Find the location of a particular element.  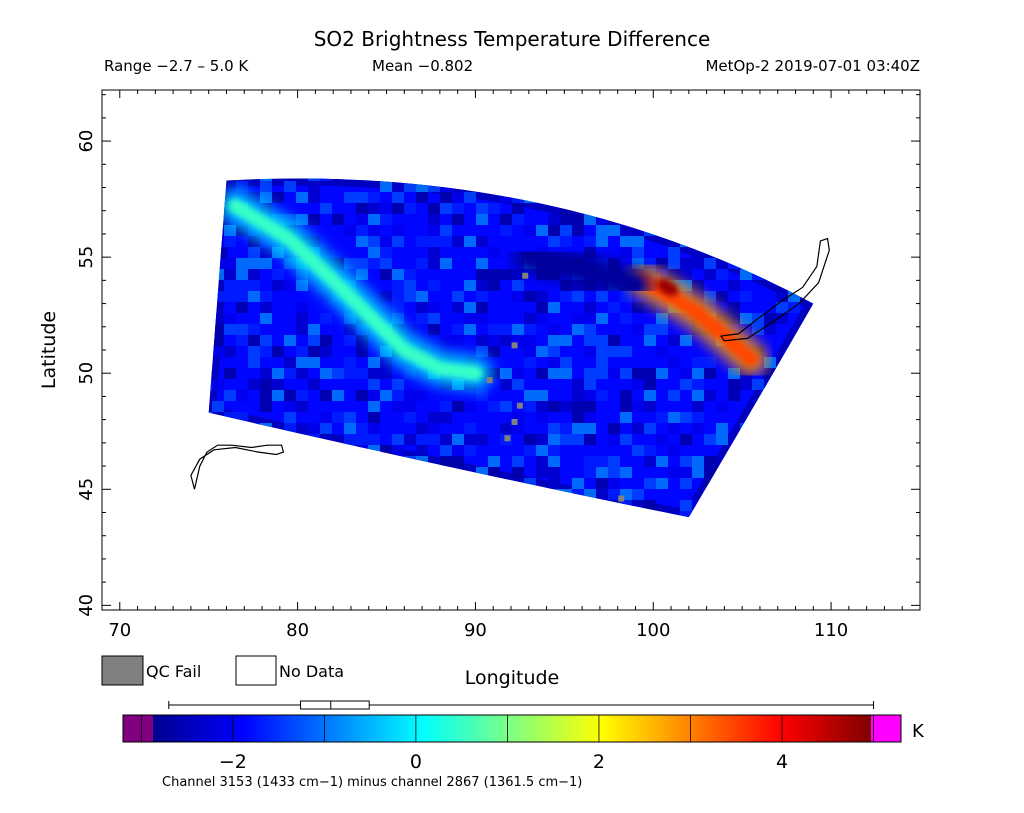

colorbar-tick-label: 4 is located at coordinates (782, 762).